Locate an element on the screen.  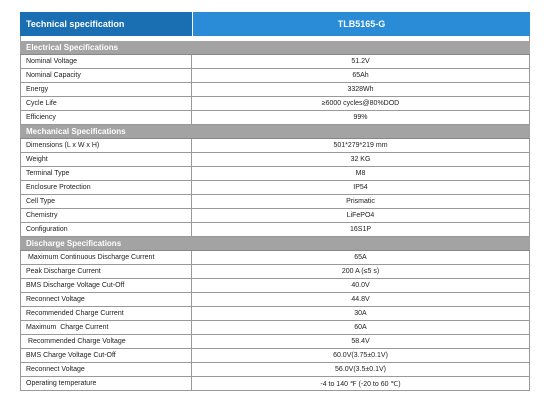
spec-row: Recommended Charge Current 30A is located at coordinates (275, 314).